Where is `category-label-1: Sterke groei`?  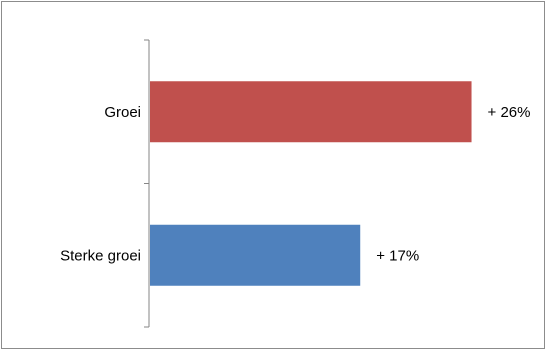 category-label-1: Sterke groei is located at coordinates (100, 255).